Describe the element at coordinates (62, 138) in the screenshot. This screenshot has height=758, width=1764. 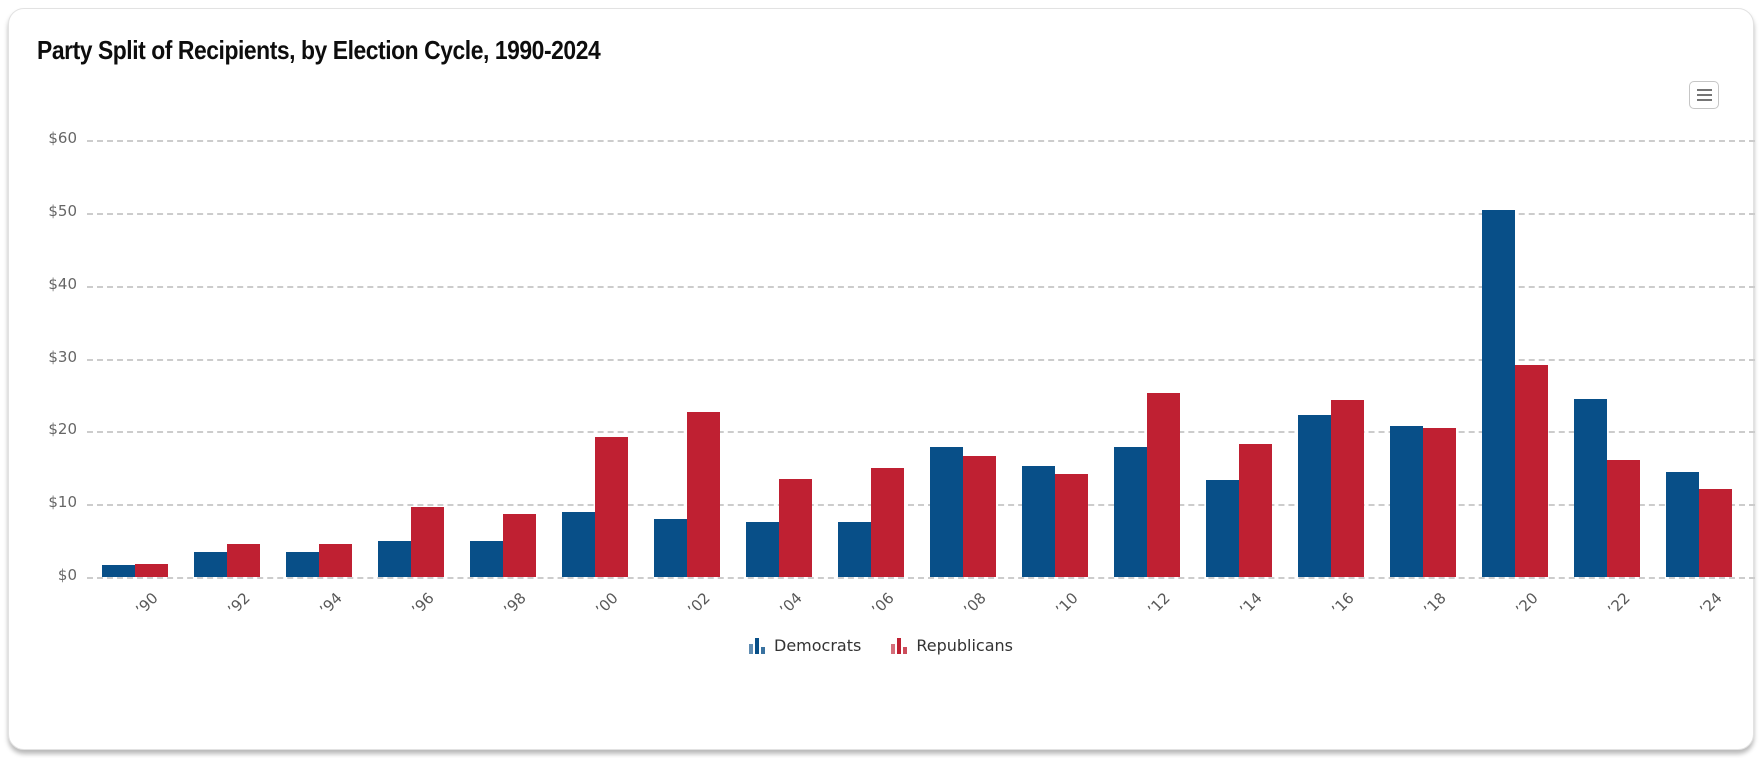
I see `y-axis-label: $60` at that location.